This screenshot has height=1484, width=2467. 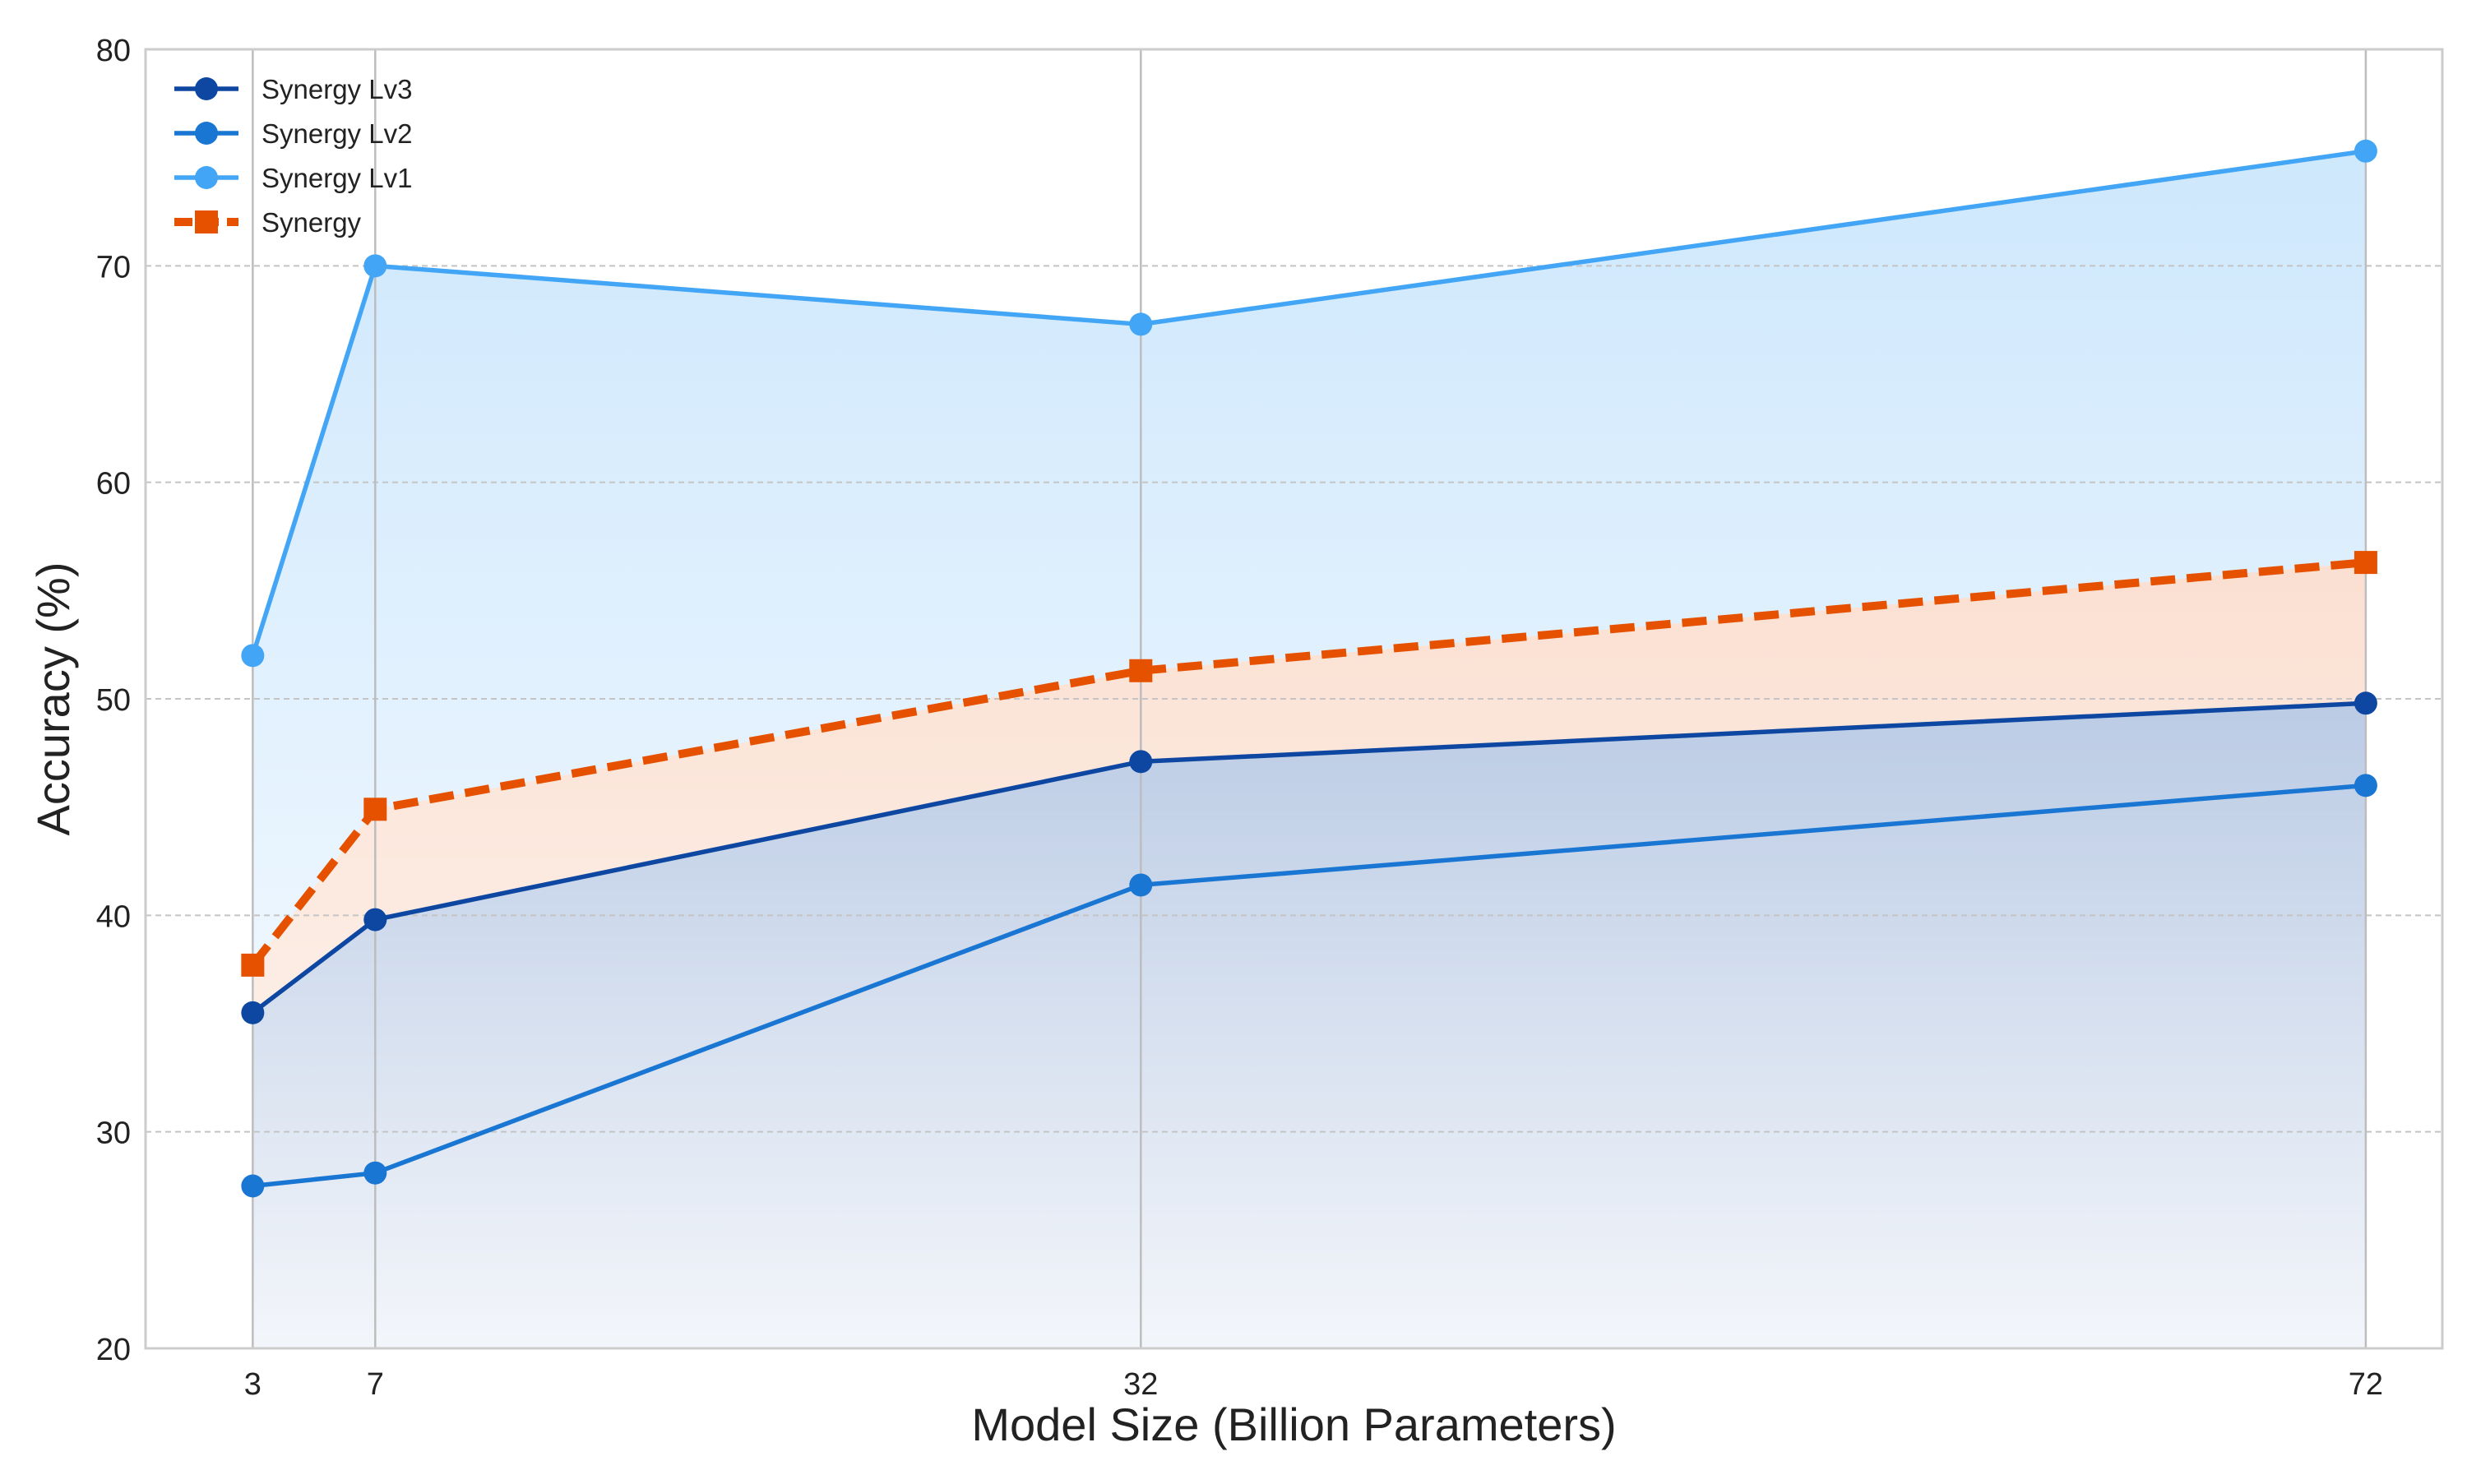 What do you see at coordinates (293, 156) in the screenshot?
I see `legend: Synergy Lv3 Synergy Lv2 Synergy Lv1 Synergy` at bounding box center [293, 156].